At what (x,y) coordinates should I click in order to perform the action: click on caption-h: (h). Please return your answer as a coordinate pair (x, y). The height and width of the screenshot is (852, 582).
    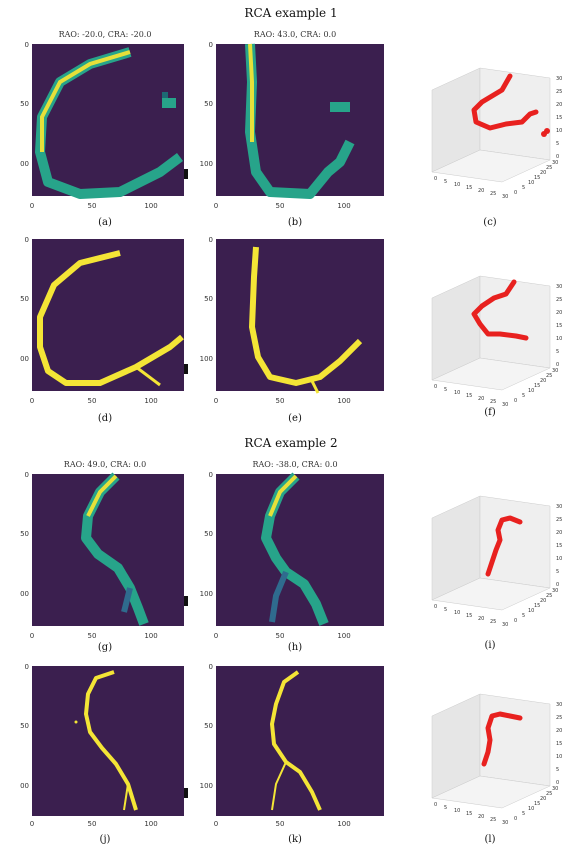
    Looking at the image, I should click on (295, 647).